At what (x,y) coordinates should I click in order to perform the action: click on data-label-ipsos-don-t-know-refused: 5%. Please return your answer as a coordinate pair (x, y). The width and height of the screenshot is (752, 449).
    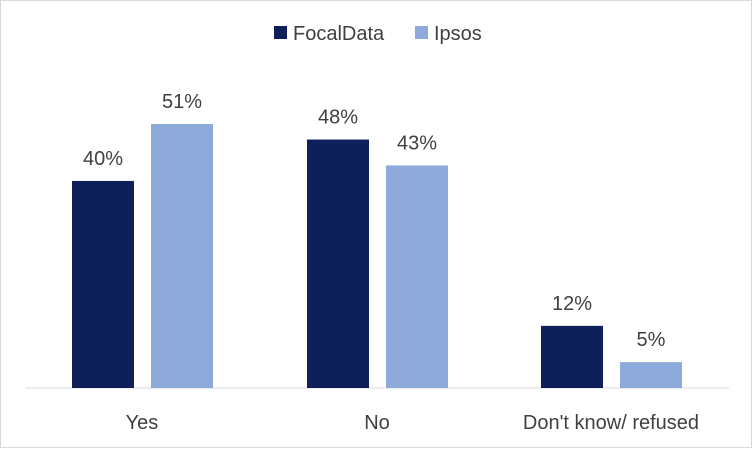
    Looking at the image, I should click on (651, 340).